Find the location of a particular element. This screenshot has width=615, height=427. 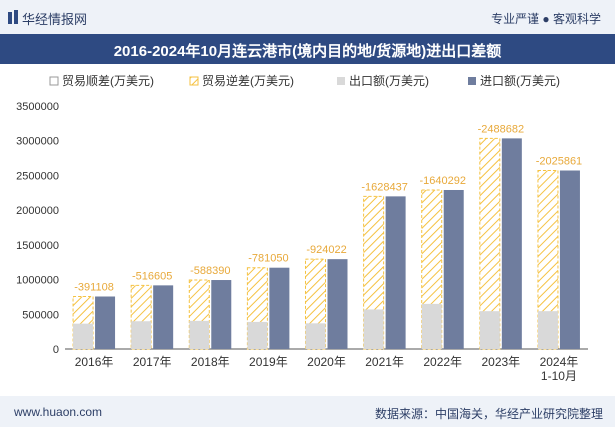

y-tick-label: 500000 is located at coordinates (40, 315).